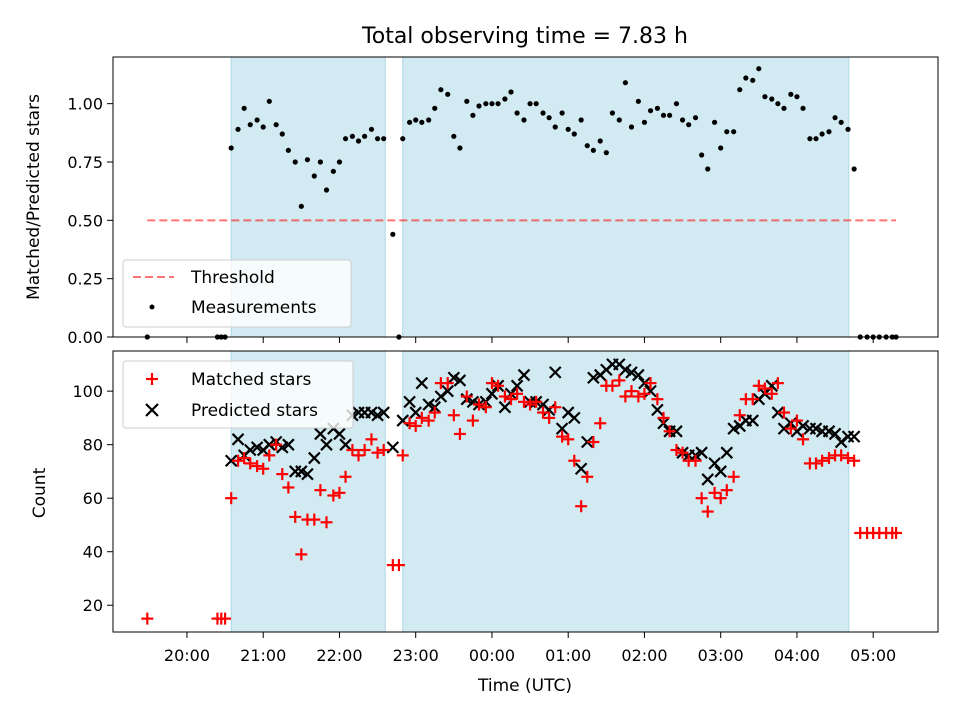 The width and height of the screenshot is (960, 720). I want to click on ratio-y-tick-label: 0.50, so click(85, 220).